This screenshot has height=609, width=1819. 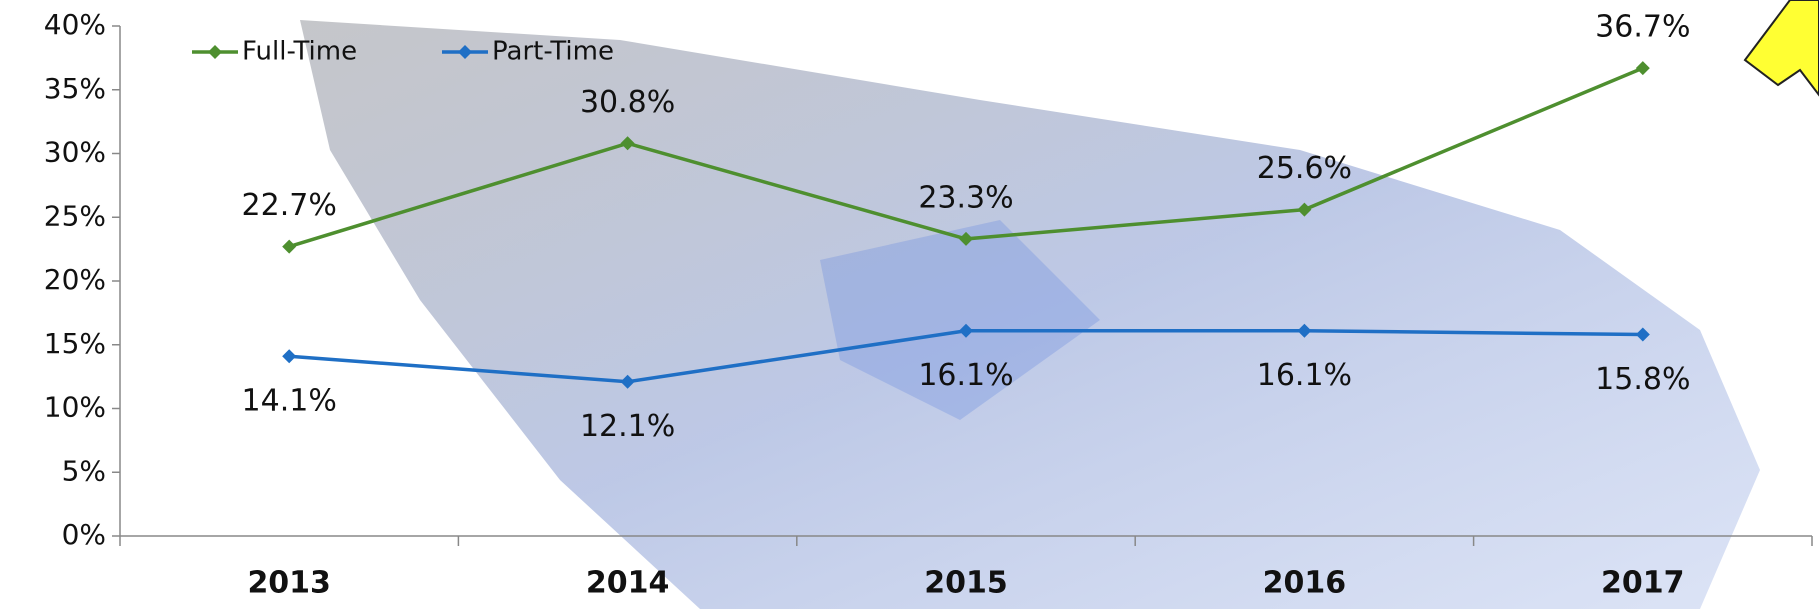 I want to click on data-label: 30.8%, so click(x=627, y=102).